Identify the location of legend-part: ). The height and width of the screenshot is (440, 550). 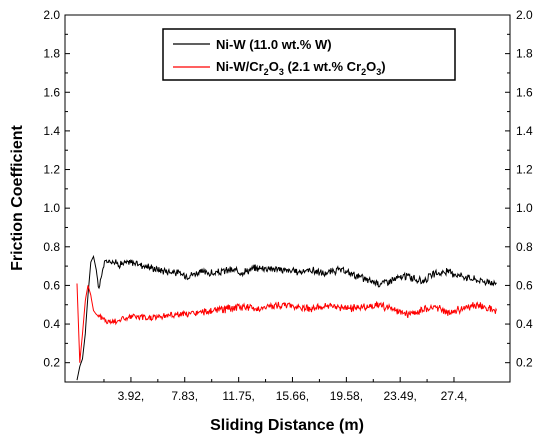
(383, 66).